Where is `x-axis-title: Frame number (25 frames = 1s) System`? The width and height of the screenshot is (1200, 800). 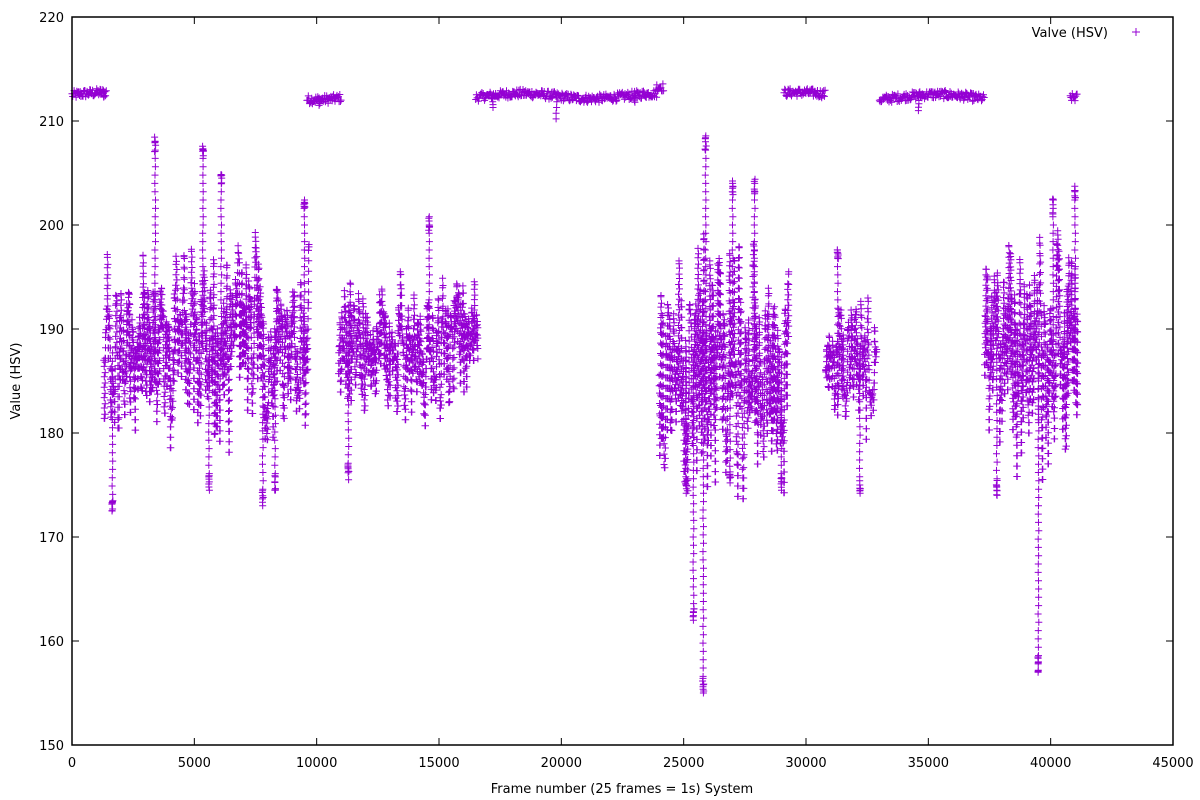 x-axis-title: Frame number (25 frames = 1s) System is located at coordinates (622, 789).